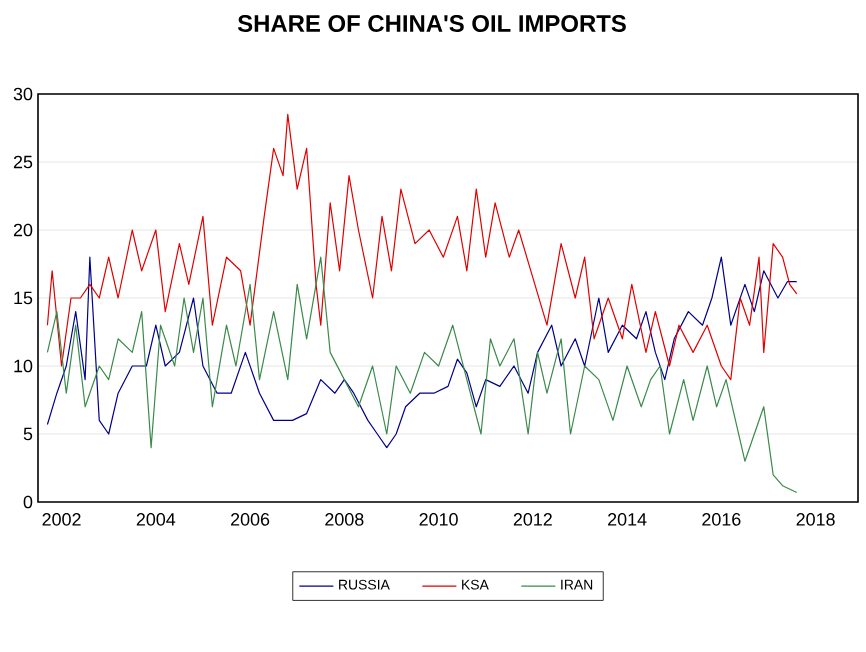 The image size is (866, 652). Describe the element at coordinates (344, 519) in the screenshot. I see `x-tick-label: 2008` at that location.